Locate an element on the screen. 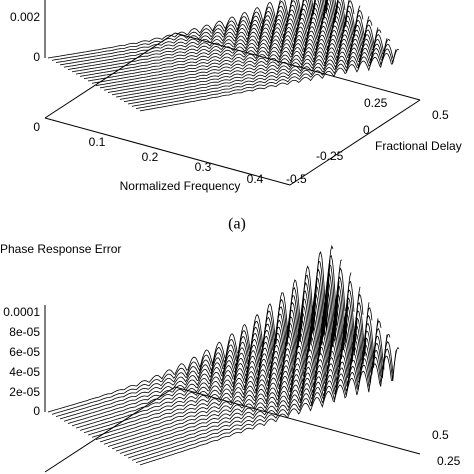  tick-label: 0.1 is located at coordinates (97, 142).